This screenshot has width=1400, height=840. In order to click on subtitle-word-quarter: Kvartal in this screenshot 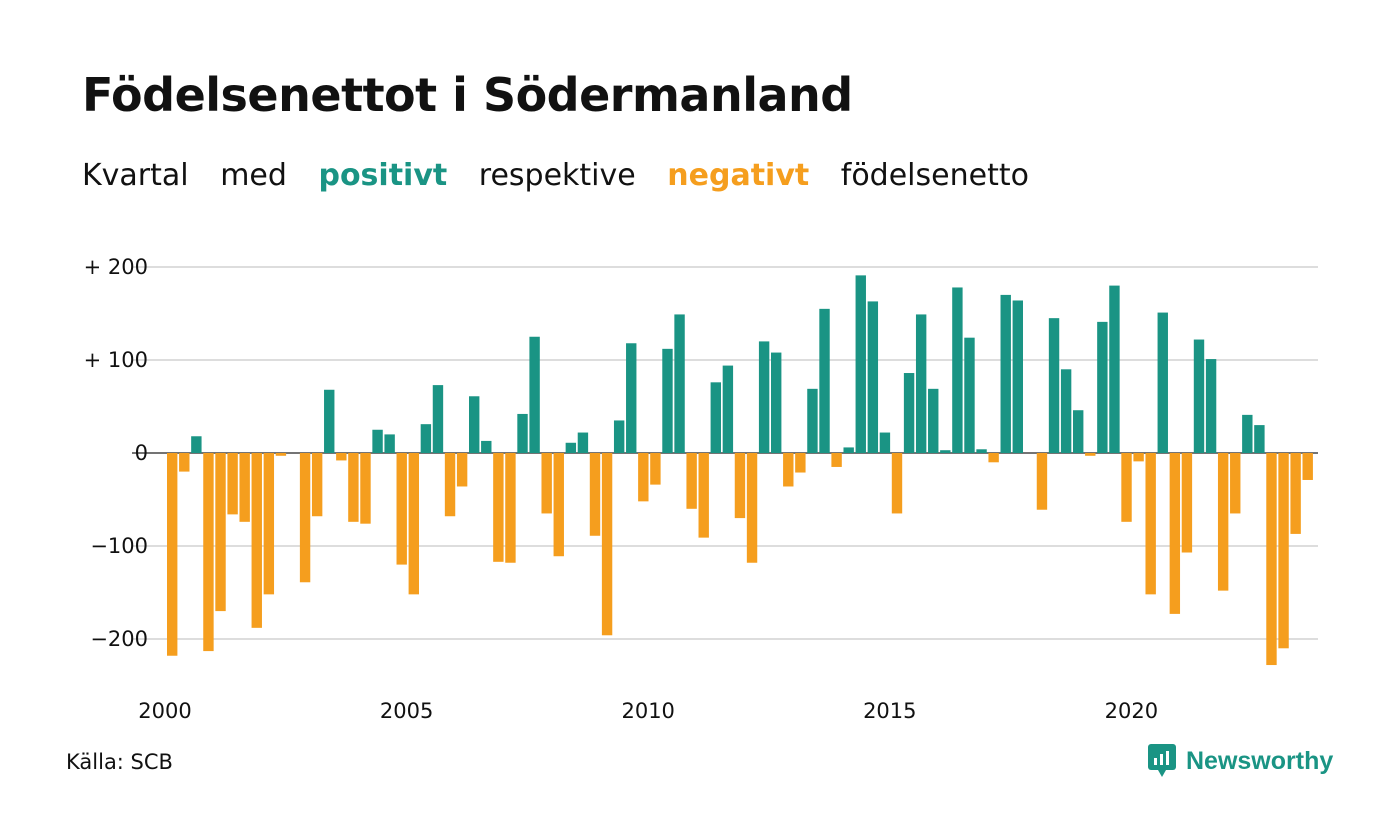, I will do `click(135, 175)`.